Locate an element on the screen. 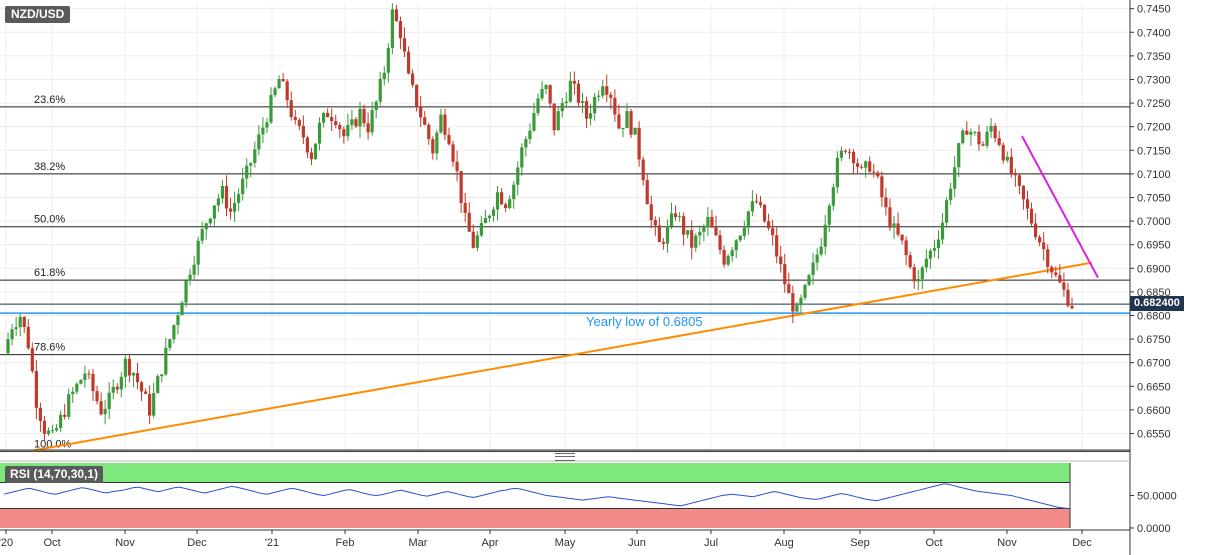  rsi-panel: 50.0000 0.0000 is located at coordinates (588, 499).